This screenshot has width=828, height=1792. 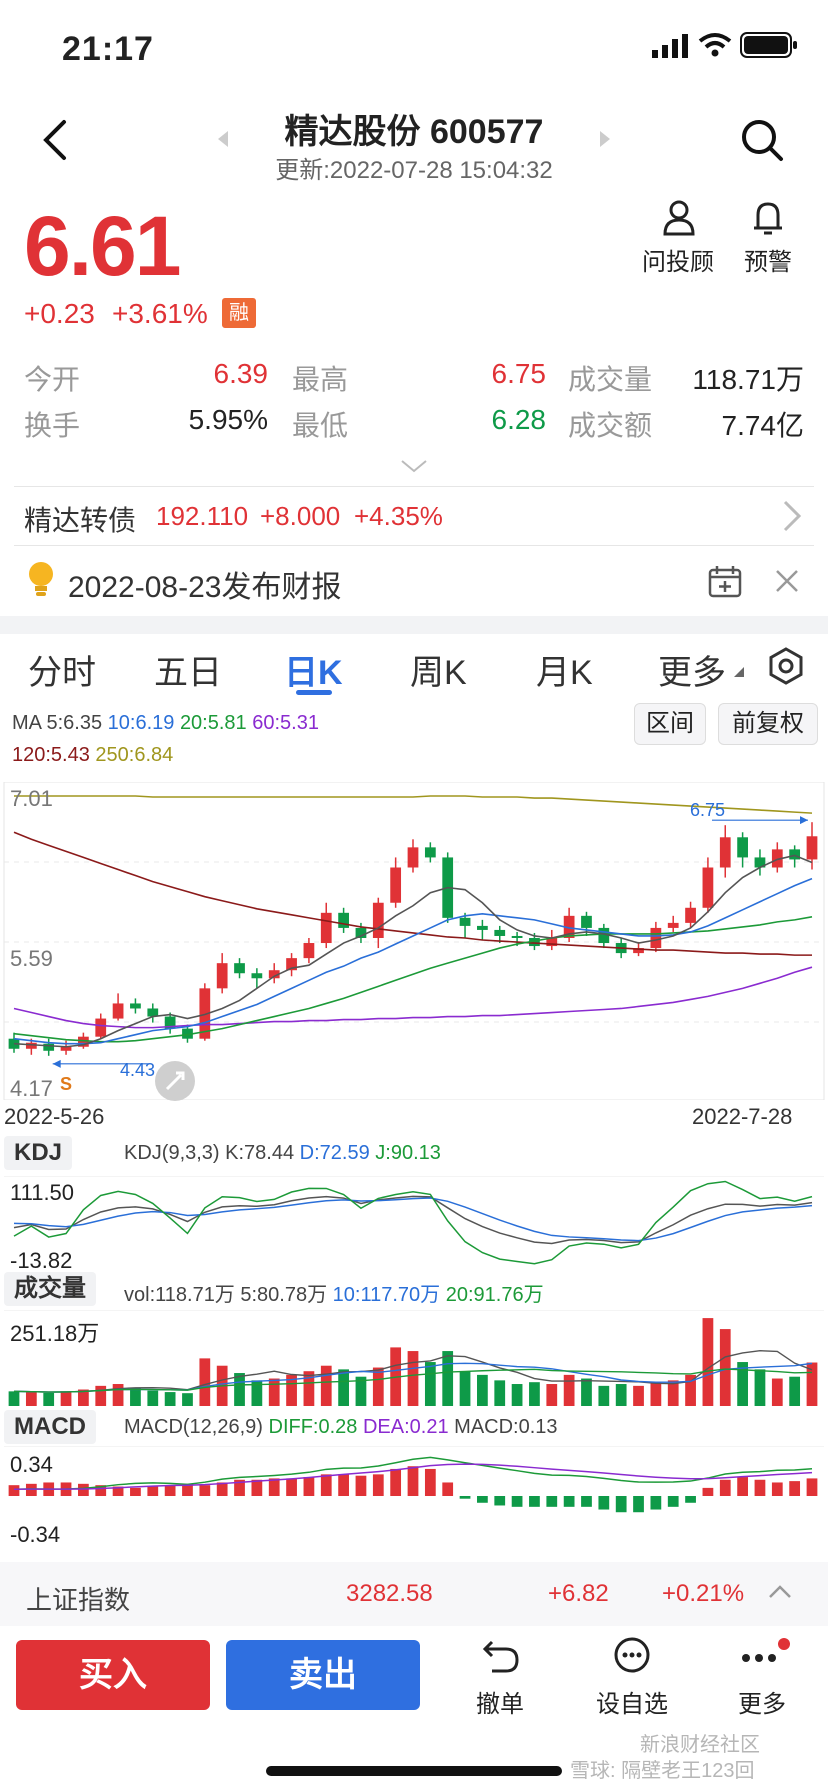 I want to click on bond-change-pct: +4.35%, so click(x=398, y=516).